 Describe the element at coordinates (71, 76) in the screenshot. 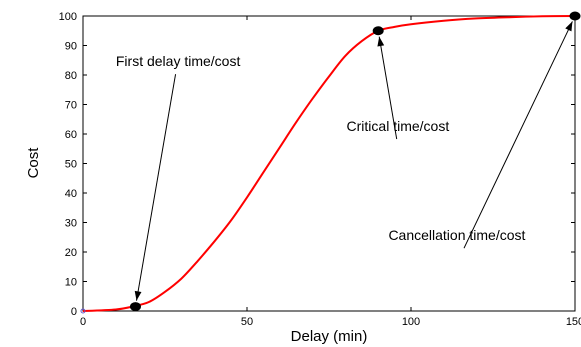

I see `y-tick-label: 80` at that location.